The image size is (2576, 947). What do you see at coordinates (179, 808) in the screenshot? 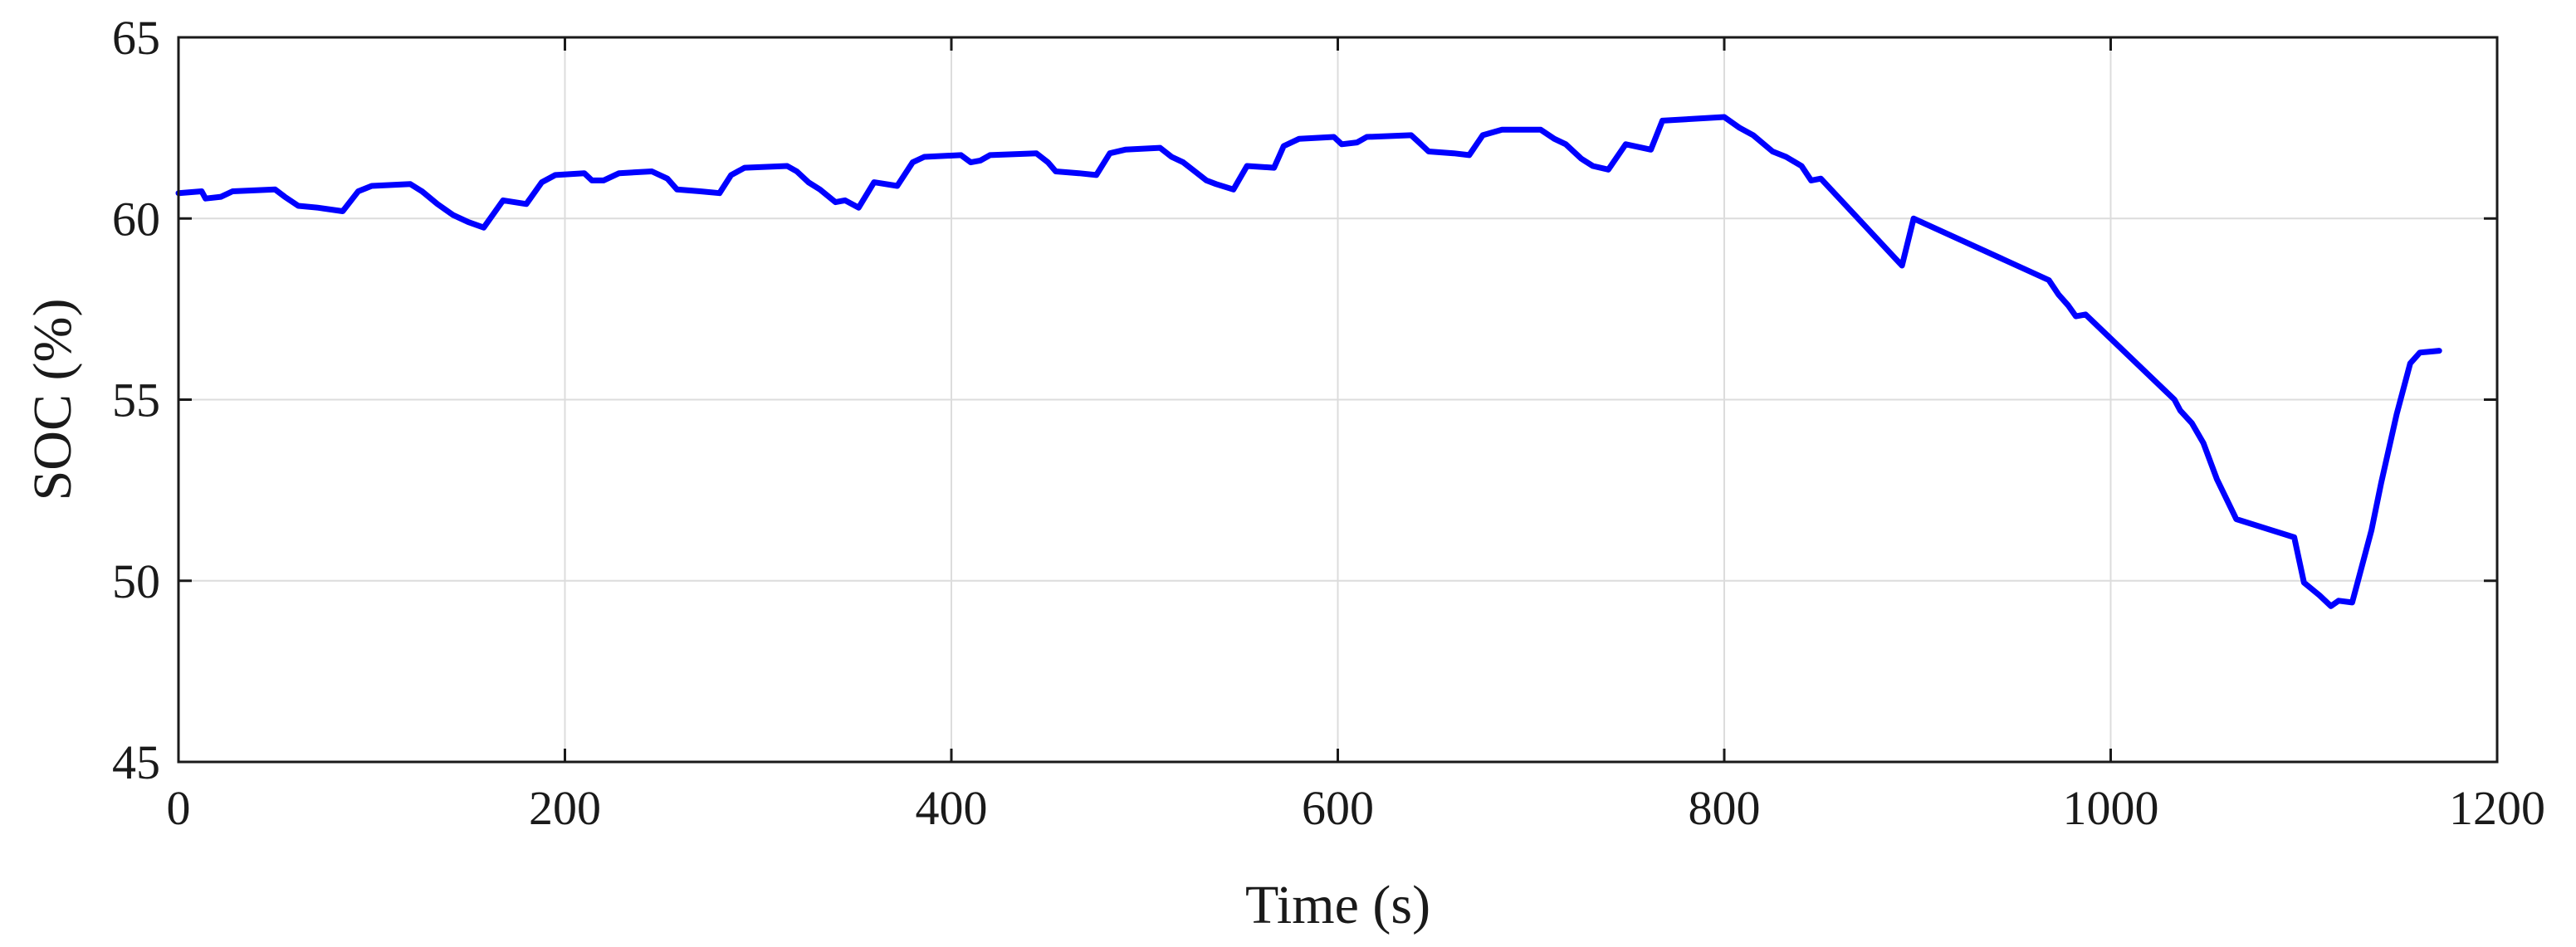
I see `x-tick-label: 0` at bounding box center [179, 808].